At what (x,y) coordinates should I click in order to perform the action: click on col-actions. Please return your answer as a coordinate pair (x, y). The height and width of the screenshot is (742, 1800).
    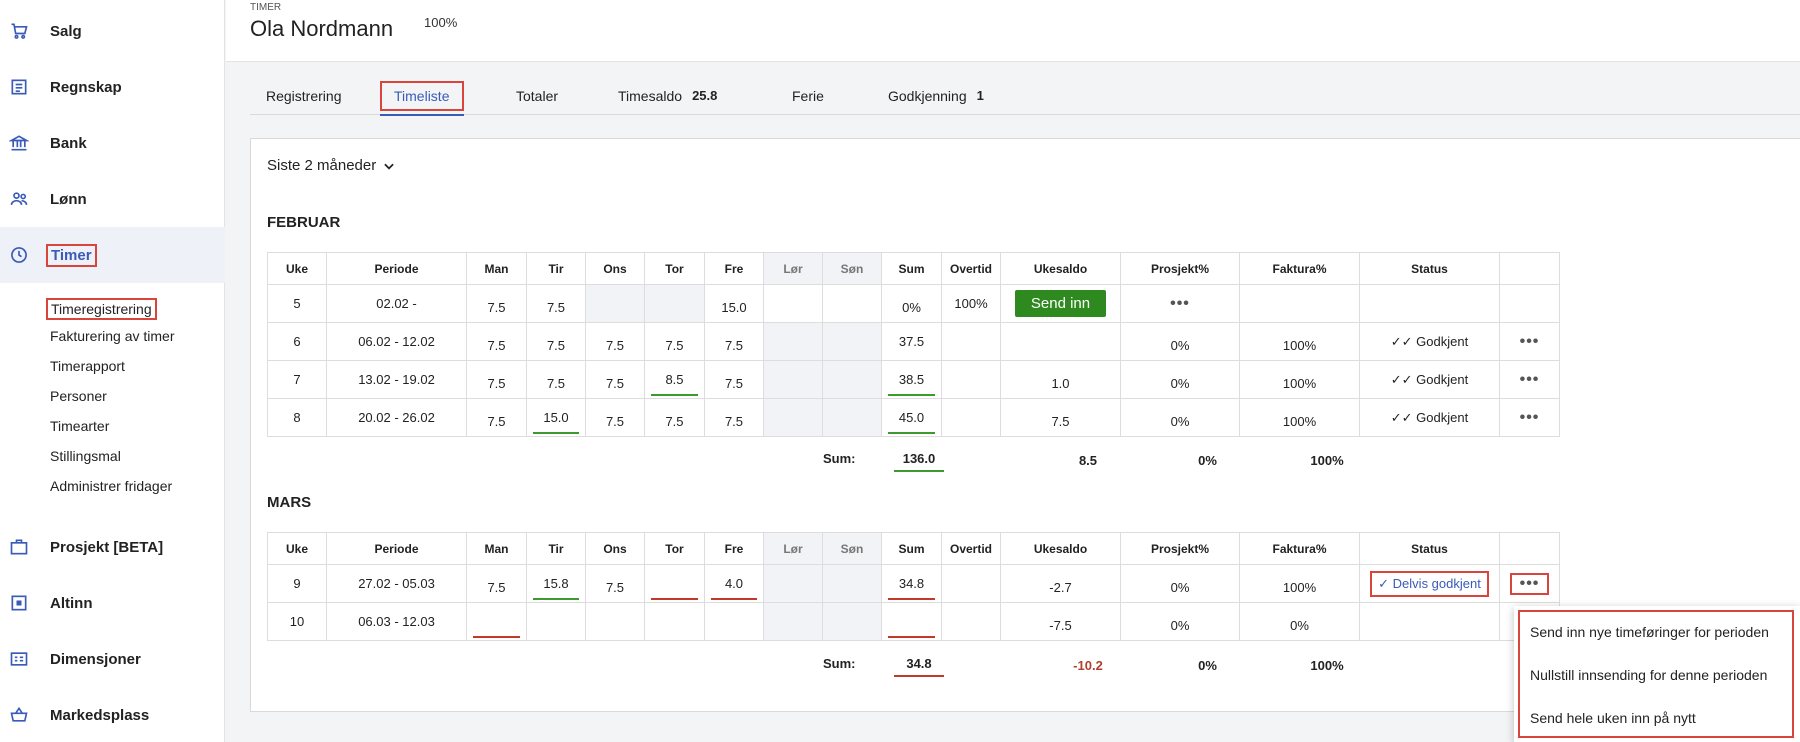
    Looking at the image, I should click on (1529, 268).